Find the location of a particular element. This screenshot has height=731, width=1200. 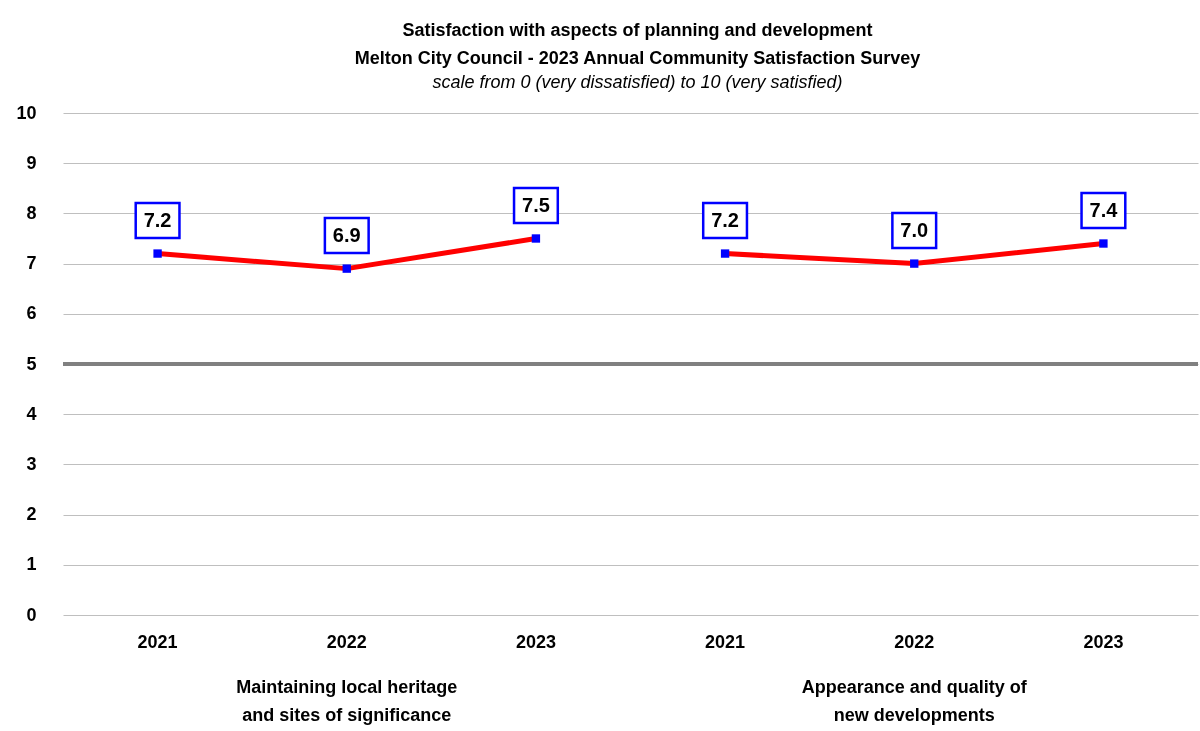

y-tick-label: 9 is located at coordinates (31, 162).